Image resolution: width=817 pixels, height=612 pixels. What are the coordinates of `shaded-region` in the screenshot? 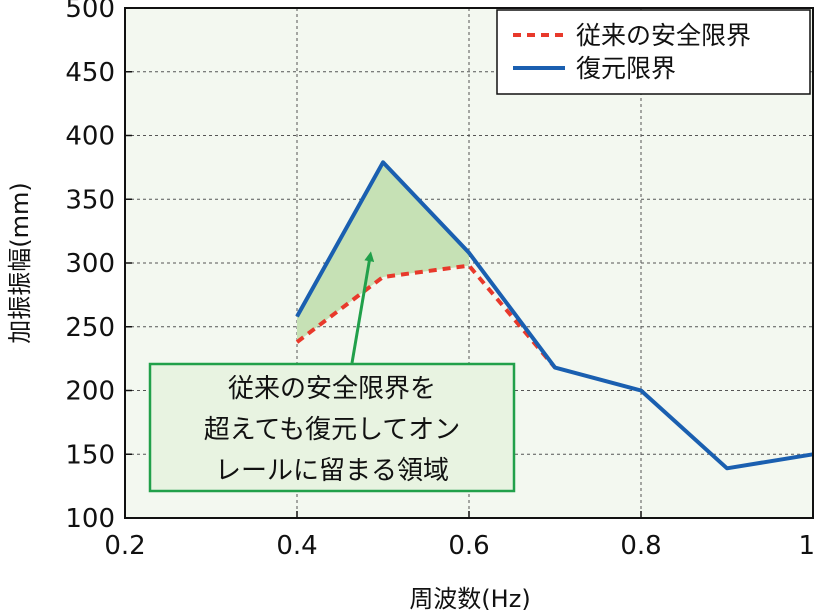 It's located at (383, 252).